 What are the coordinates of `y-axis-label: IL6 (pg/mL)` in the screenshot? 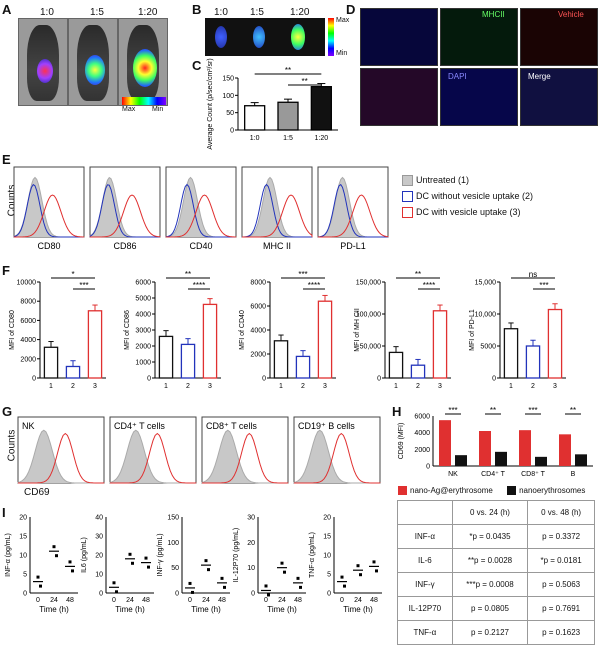 It's located at (84, 555).